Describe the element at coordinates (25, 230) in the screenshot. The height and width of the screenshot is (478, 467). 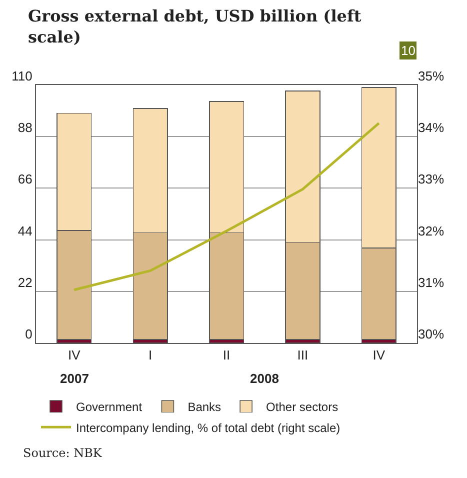
I see `y-tick-label: 44` at that location.